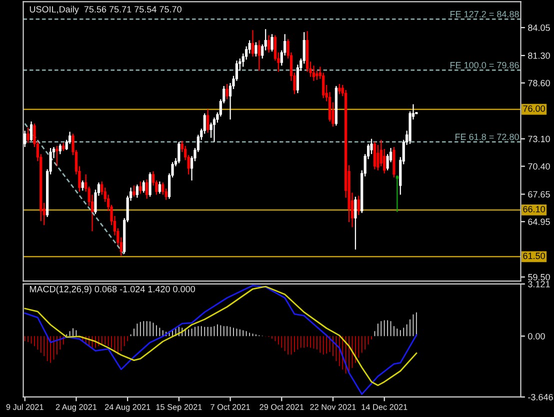 The image size is (554, 417). Describe the element at coordinates (230, 407) in the screenshot. I see `x-tick-label: 7 Oct 2021` at that location.